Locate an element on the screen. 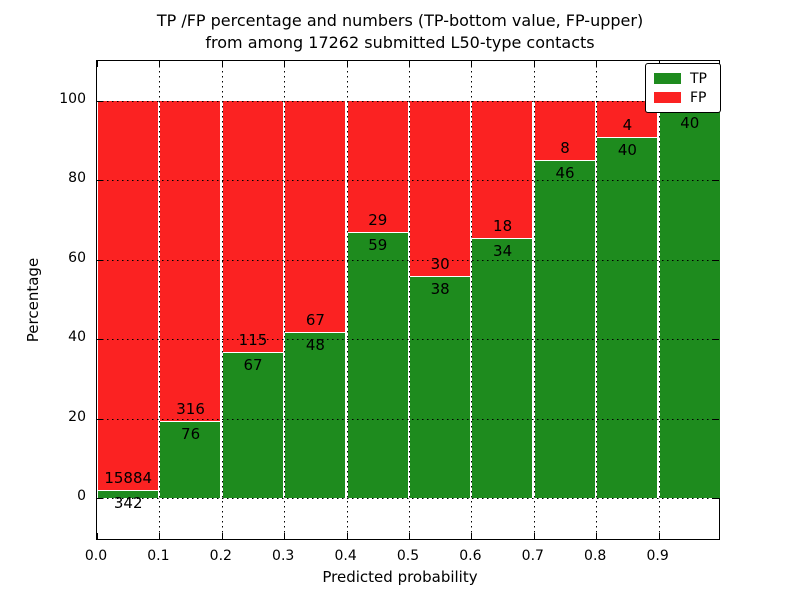  legend-box: TP FP is located at coordinates (683, 88).